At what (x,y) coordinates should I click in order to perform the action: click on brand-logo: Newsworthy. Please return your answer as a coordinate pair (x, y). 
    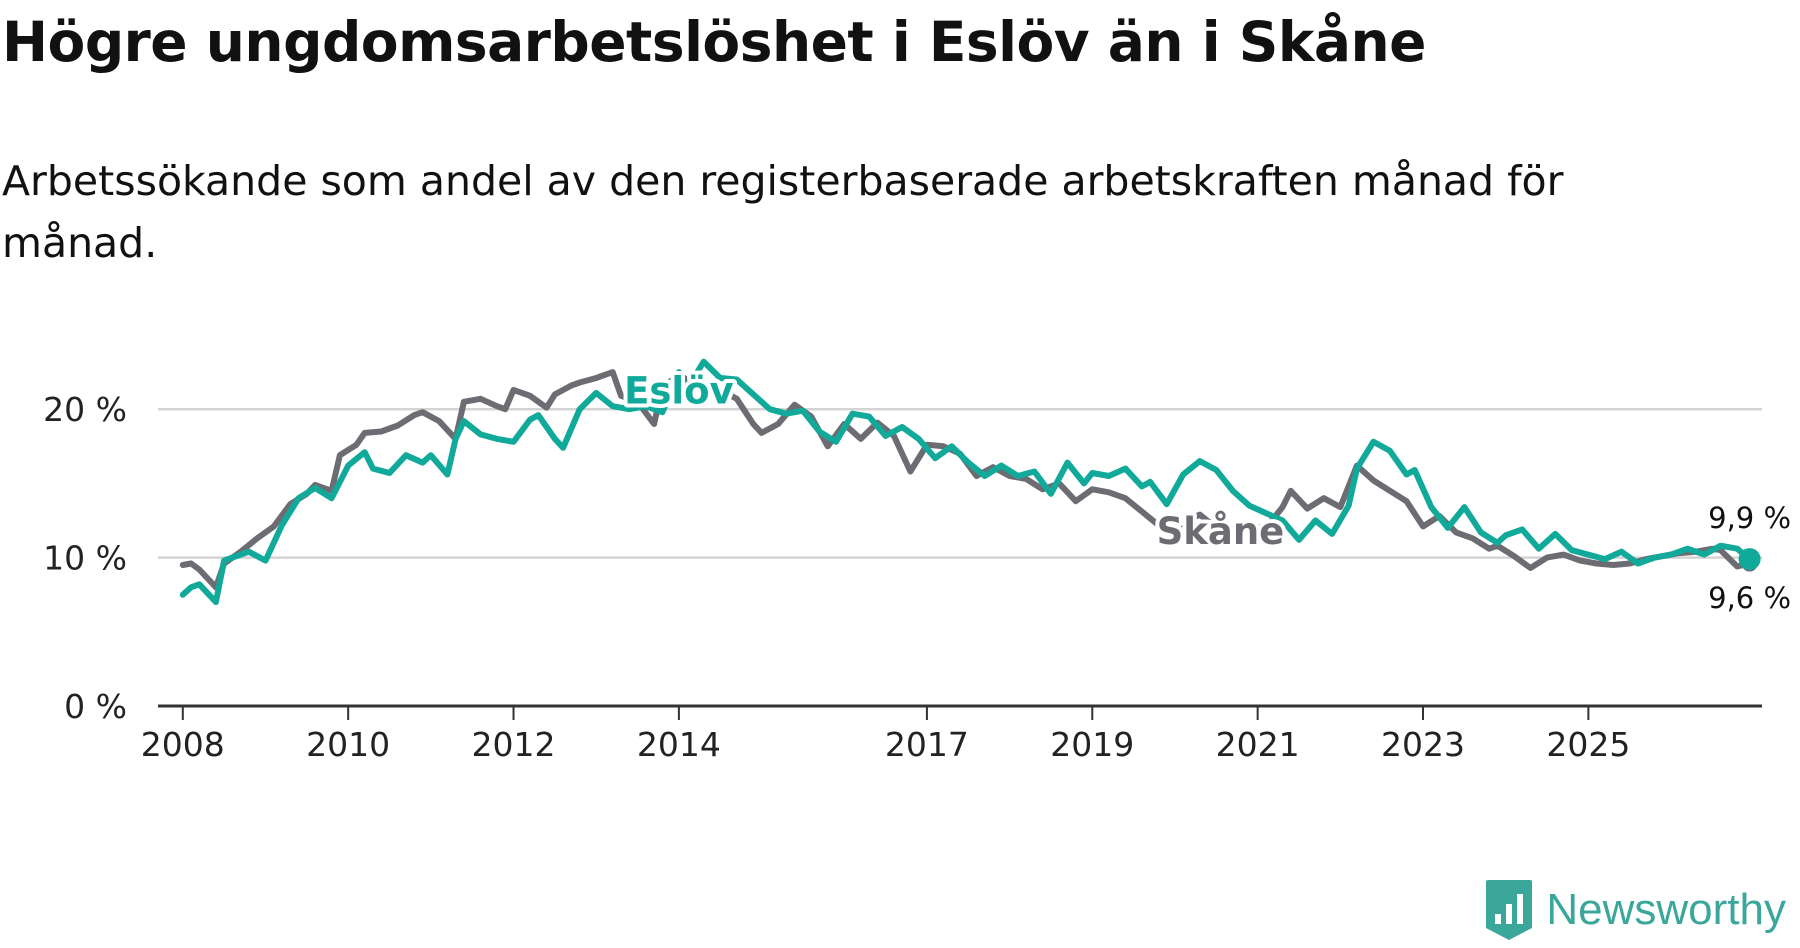
    Looking at the image, I should click on (1635, 910).